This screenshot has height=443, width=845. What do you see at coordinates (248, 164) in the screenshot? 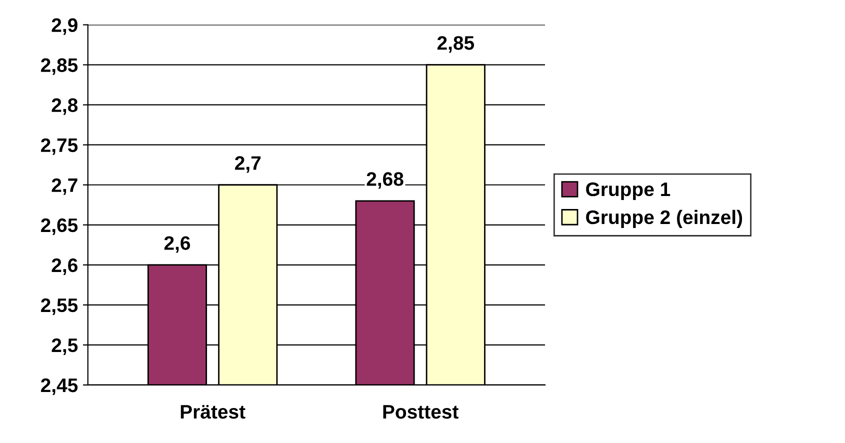
I see `data-label: 2,7` at bounding box center [248, 164].